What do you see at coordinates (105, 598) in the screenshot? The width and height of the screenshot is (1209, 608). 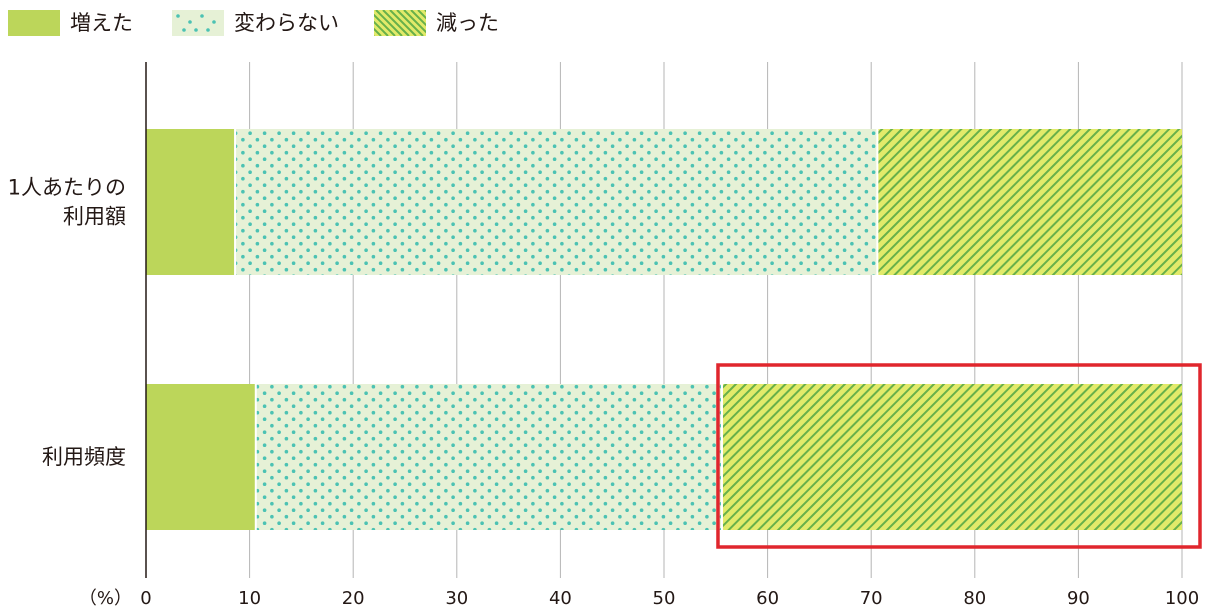 I see `x-axis-unit: （%）` at bounding box center [105, 598].